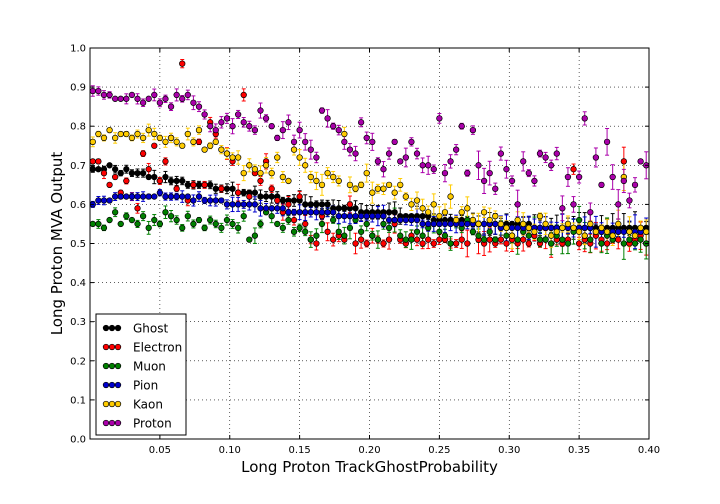 This screenshot has height=504, width=720. Describe the element at coordinates (78, 127) in the screenshot. I see `y-tick-label: 0.8` at that location.